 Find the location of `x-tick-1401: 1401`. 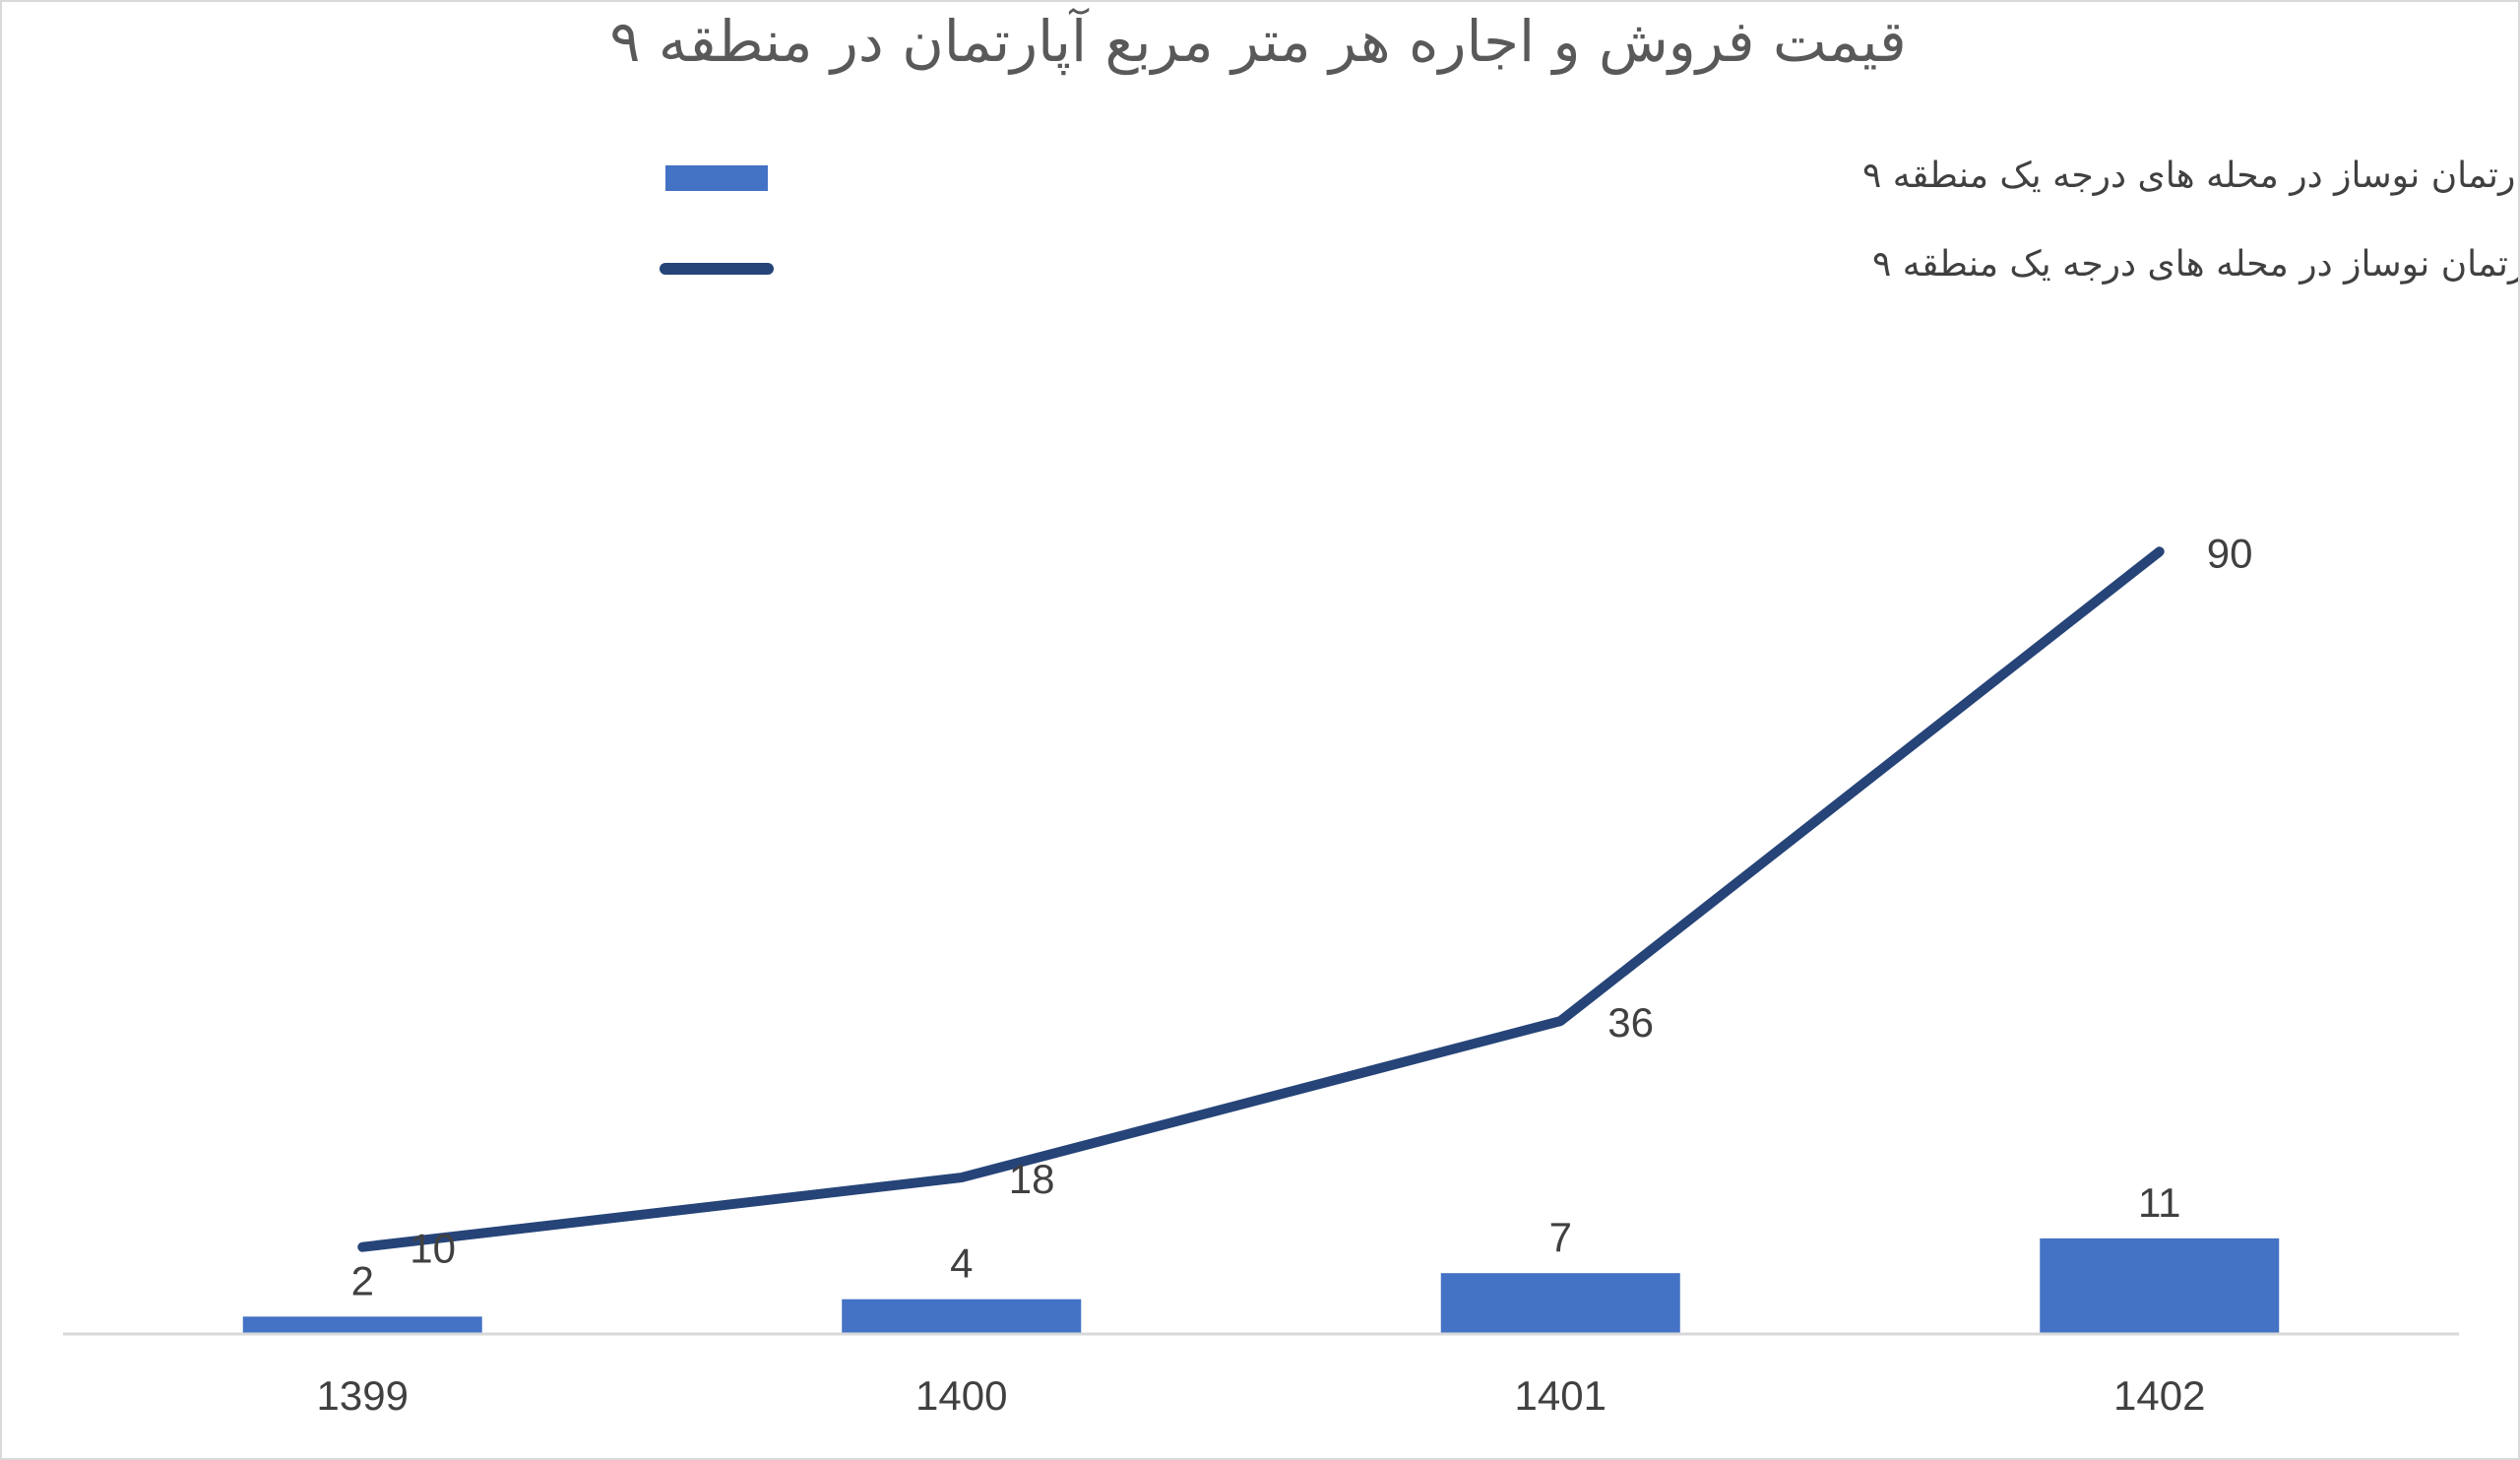

x-tick-1401: 1401 is located at coordinates (1560, 1395).